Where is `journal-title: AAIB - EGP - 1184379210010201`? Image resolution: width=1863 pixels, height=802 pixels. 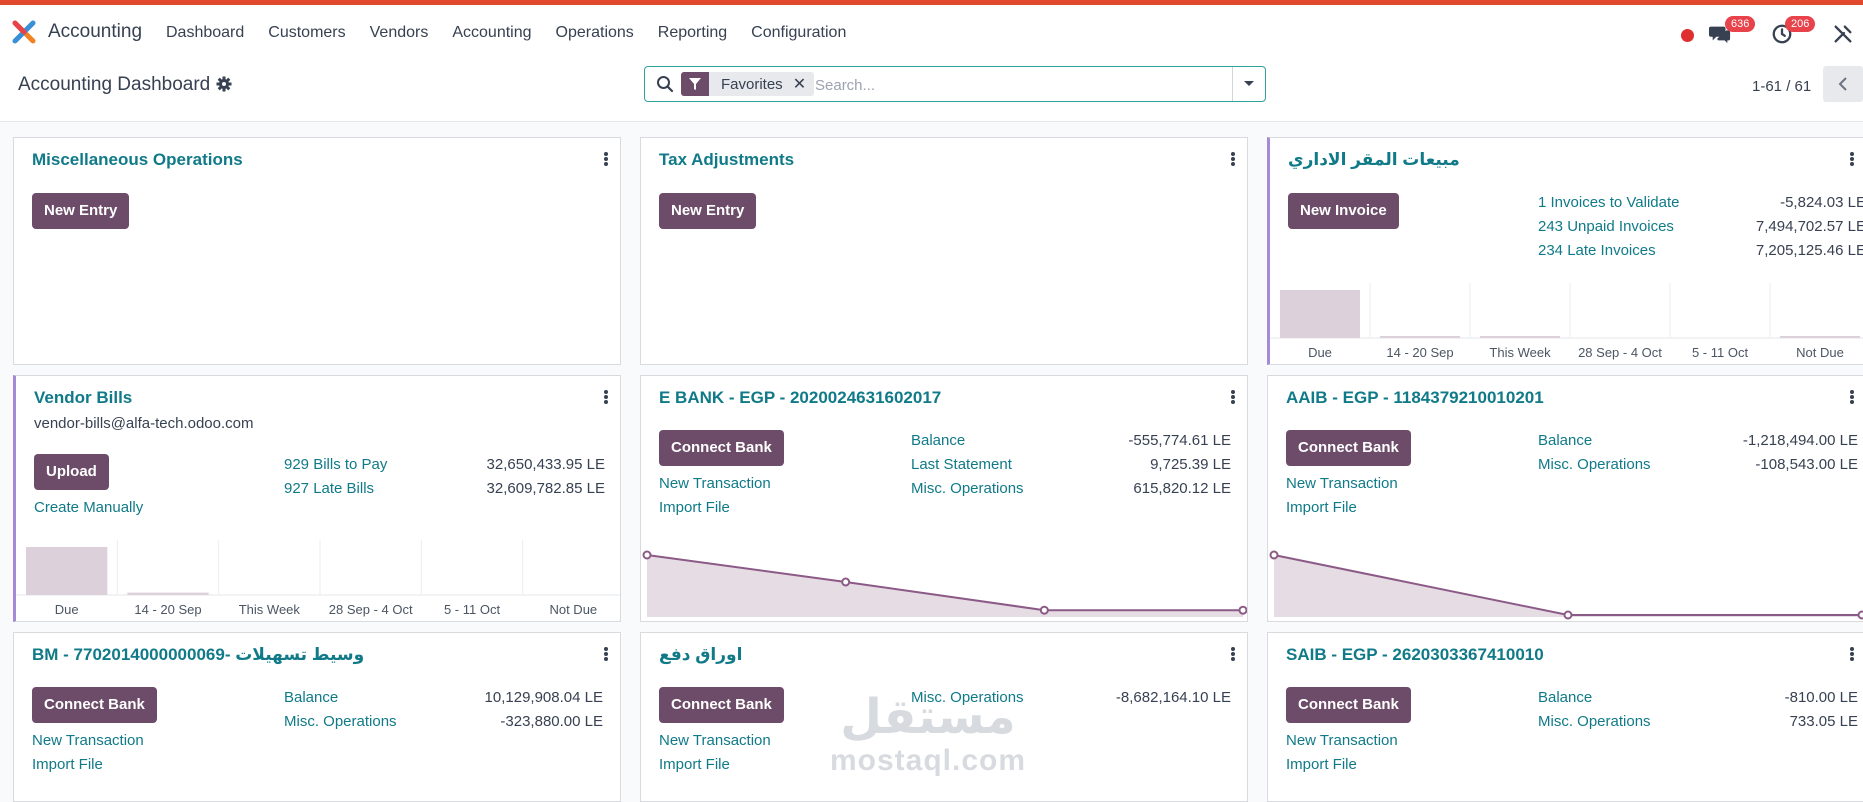 journal-title: AAIB - EGP - 1184379210010201 is located at coordinates (1415, 398).